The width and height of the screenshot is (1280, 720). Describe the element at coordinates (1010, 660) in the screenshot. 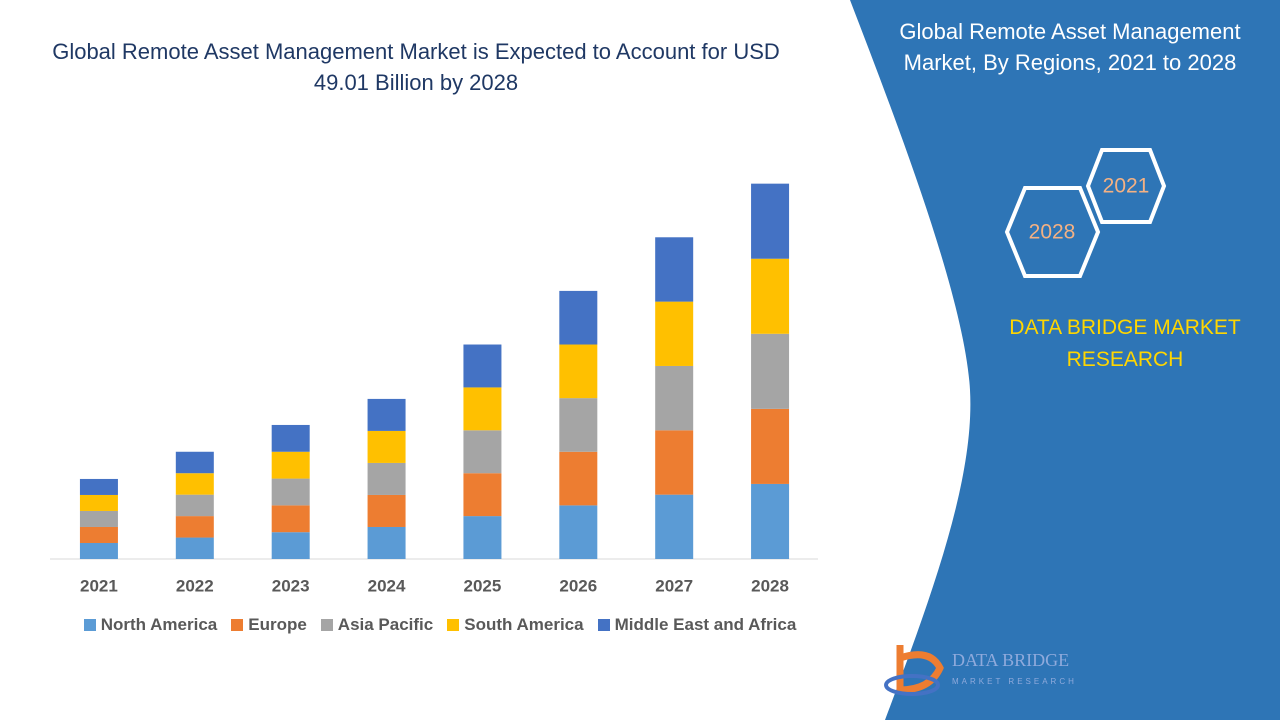

I see `logo-name: DATA BRIDGE` at that location.